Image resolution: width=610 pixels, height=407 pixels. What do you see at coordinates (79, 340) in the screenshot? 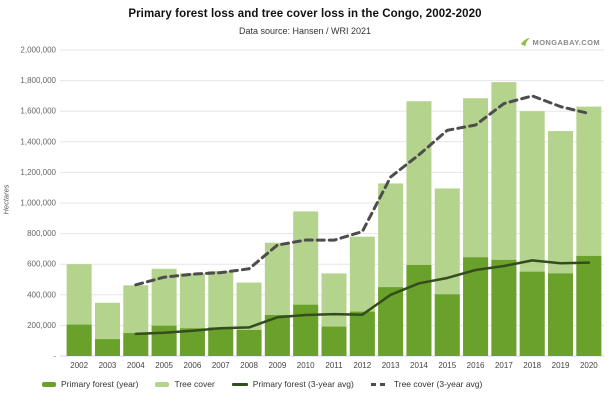
I see `bar-primary-forest-2002` at bounding box center [79, 340].